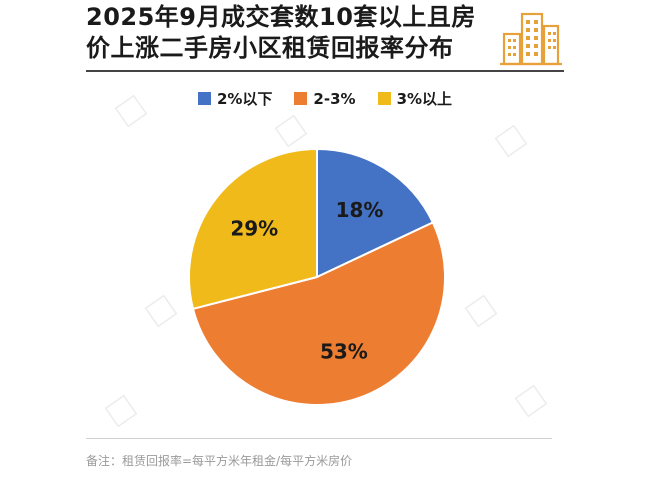 The width and height of the screenshot is (650, 477). What do you see at coordinates (531, 39) in the screenshot?
I see `building-icon` at bounding box center [531, 39].